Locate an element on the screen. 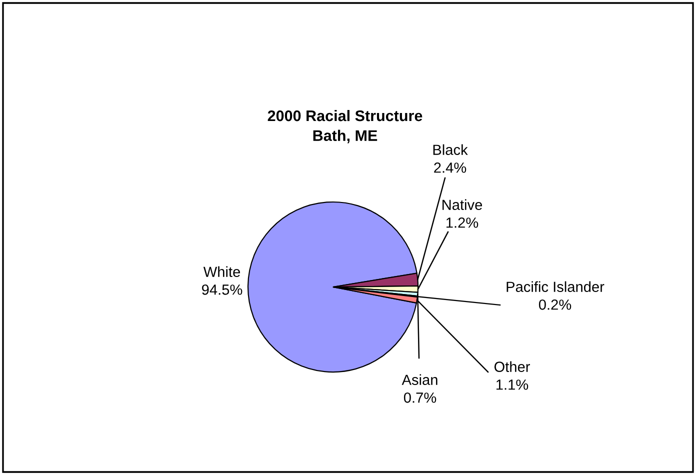 This screenshot has width=696, height=475. slice-label: Pacific Islander is located at coordinates (555, 286).